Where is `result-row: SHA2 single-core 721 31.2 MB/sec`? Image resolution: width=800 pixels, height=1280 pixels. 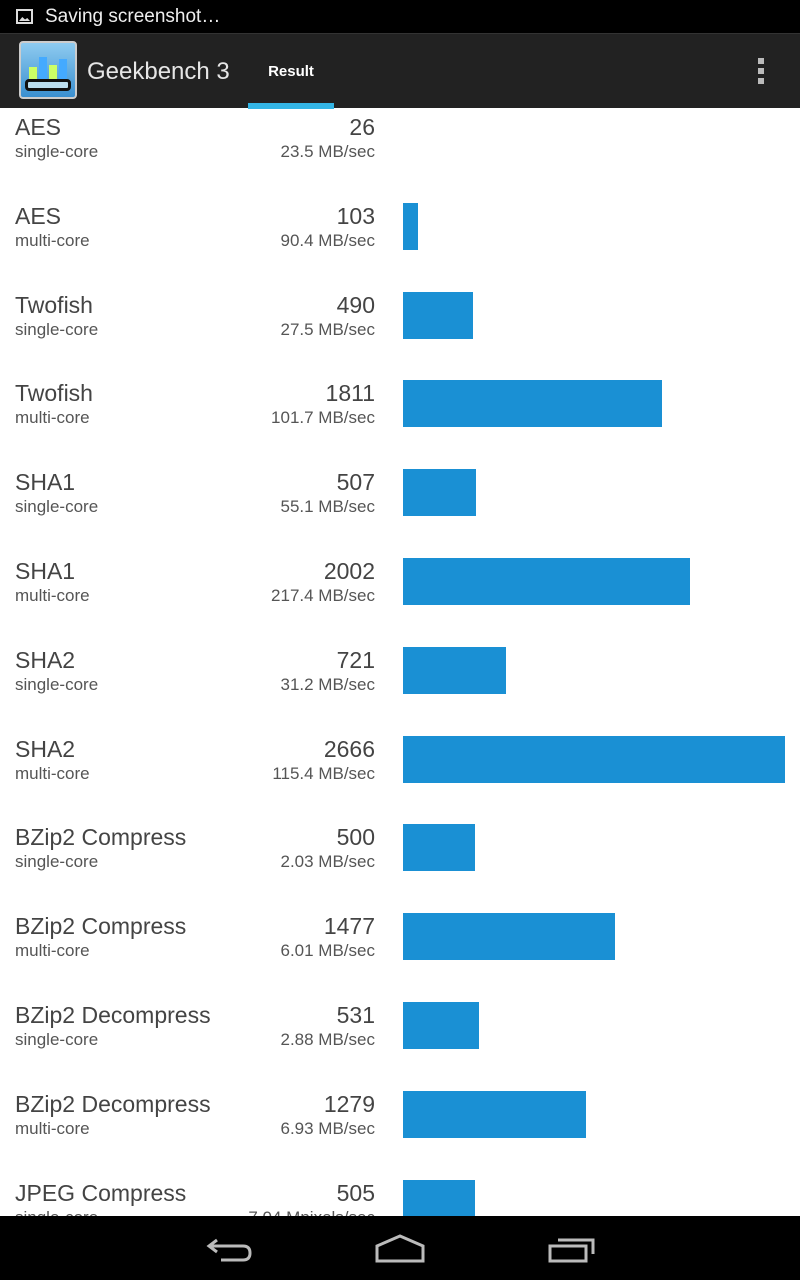
result-row: SHA2 single-core 721 31.2 MB/sec is located at coordinates (400, 671).